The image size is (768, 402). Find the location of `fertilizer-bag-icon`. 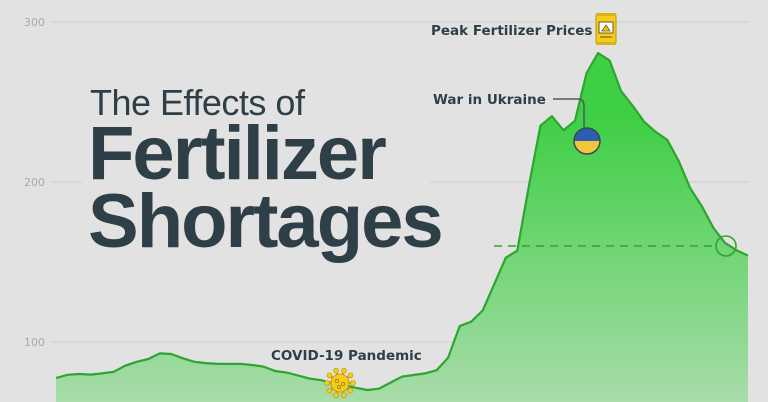

fertilizer-bag-icon is located at coordinates (606, 29).